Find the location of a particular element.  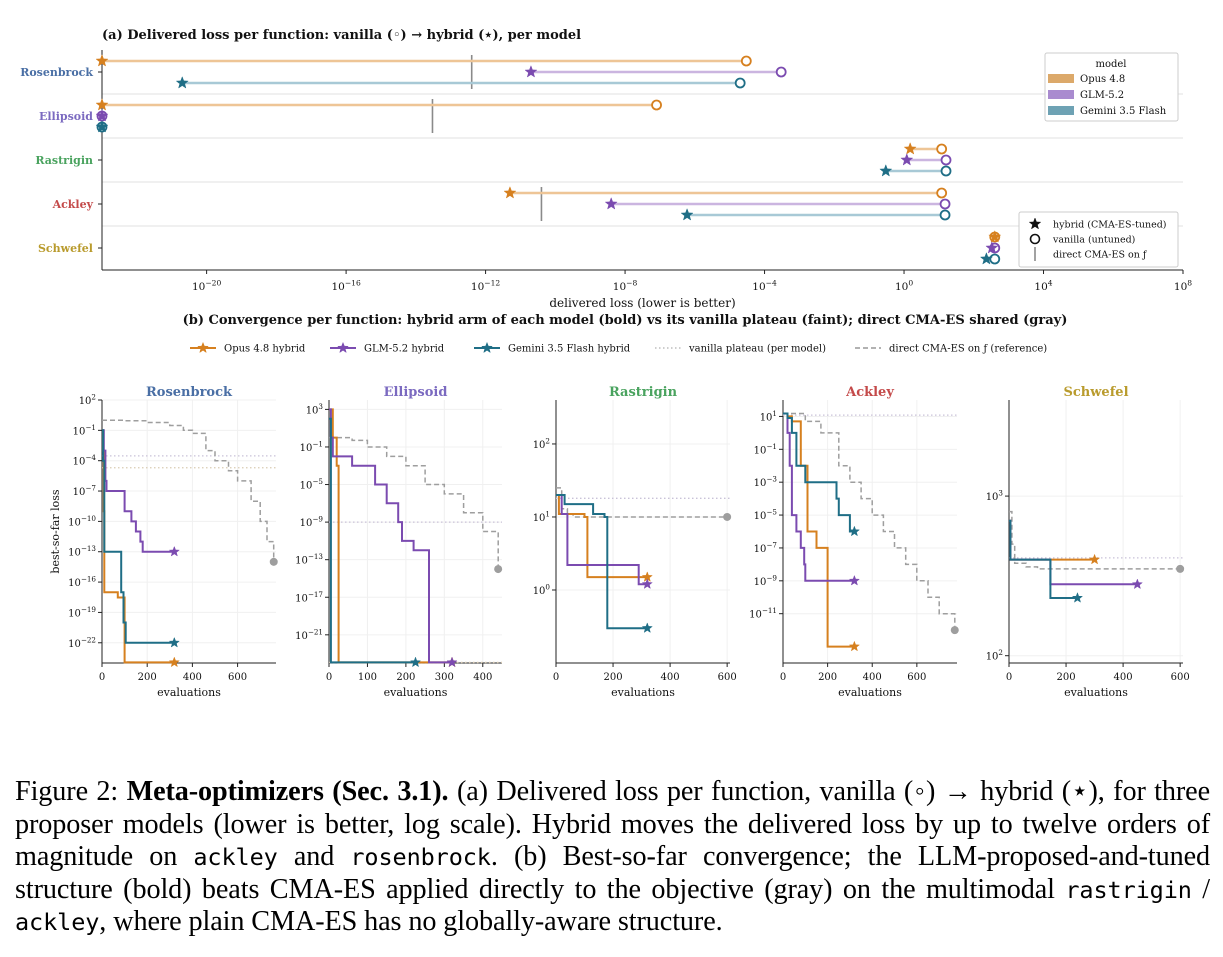

y-tick-label-exp: −19 is located at coordinates (89, 609).